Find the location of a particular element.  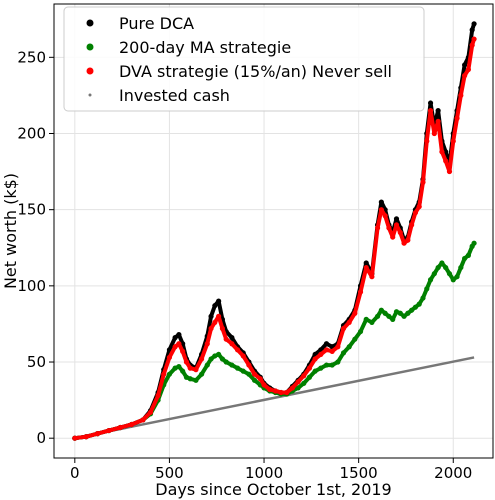

x-tick-label: 2000 is located at coordinates (453, 473).